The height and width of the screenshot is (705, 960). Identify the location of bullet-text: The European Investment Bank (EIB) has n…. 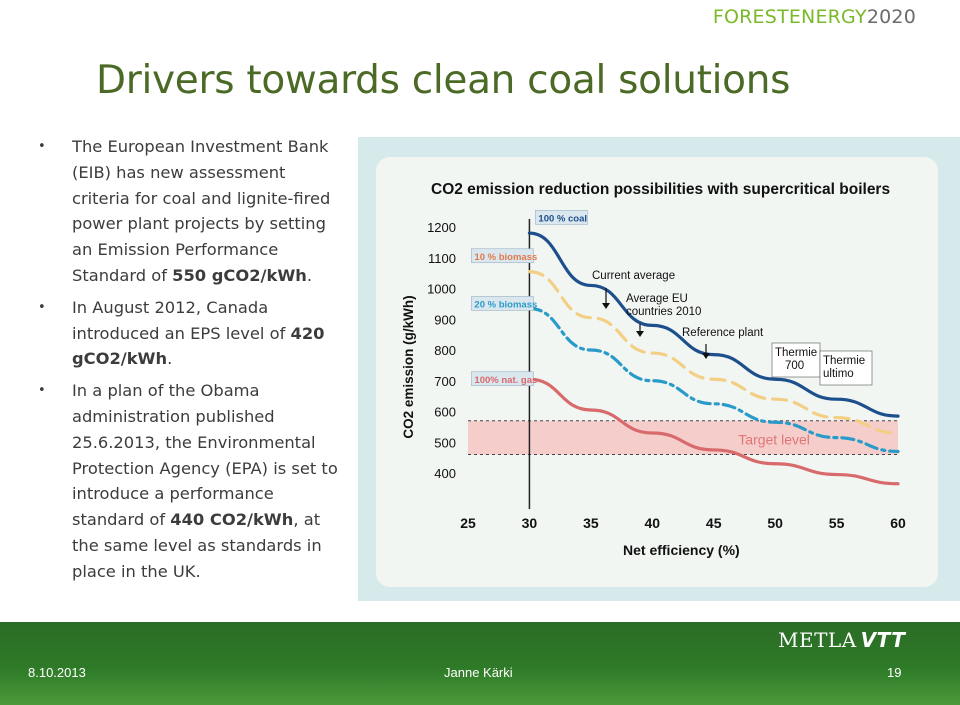
(201, 211).